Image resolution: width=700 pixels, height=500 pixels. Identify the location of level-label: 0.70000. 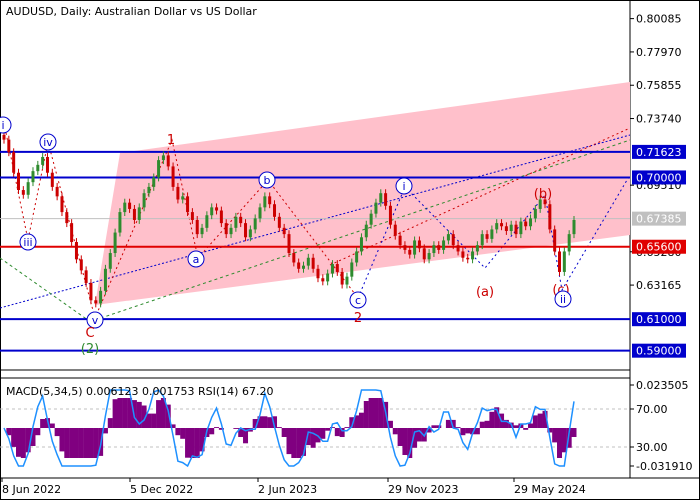
(659, 177).